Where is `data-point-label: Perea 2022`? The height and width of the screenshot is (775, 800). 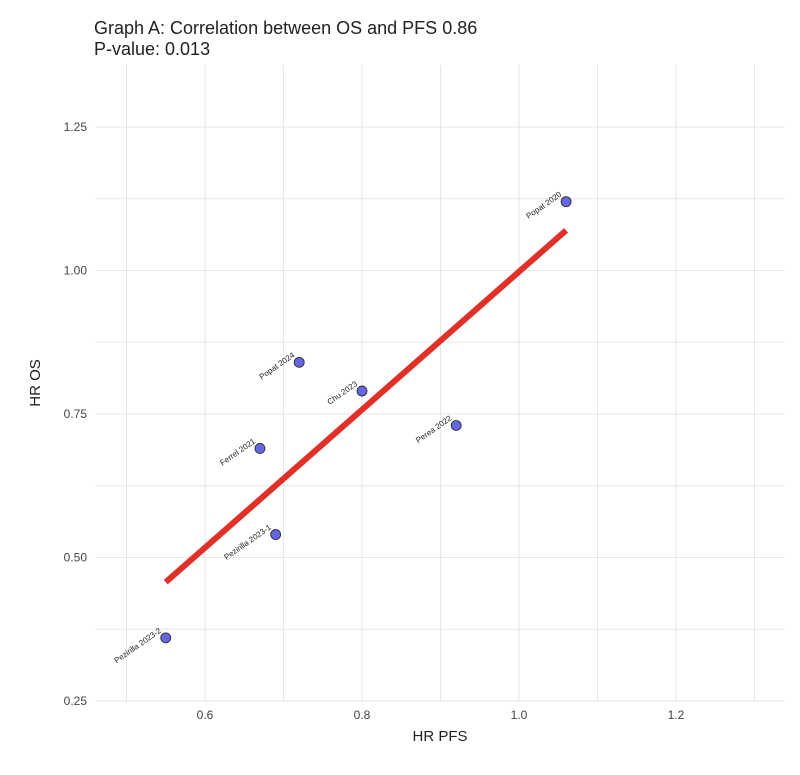 data-point-label: Perea 2022 is located at coordinates (433, 428).